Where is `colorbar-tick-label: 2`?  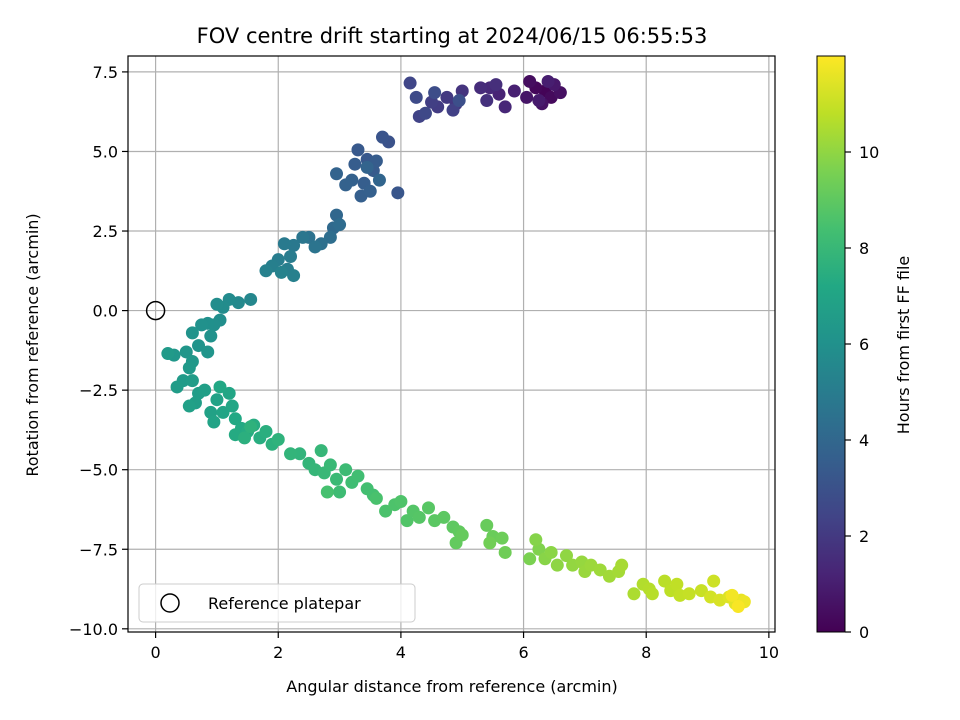
colorbar-tick-label: 2 is located at coordinates (864, 536).